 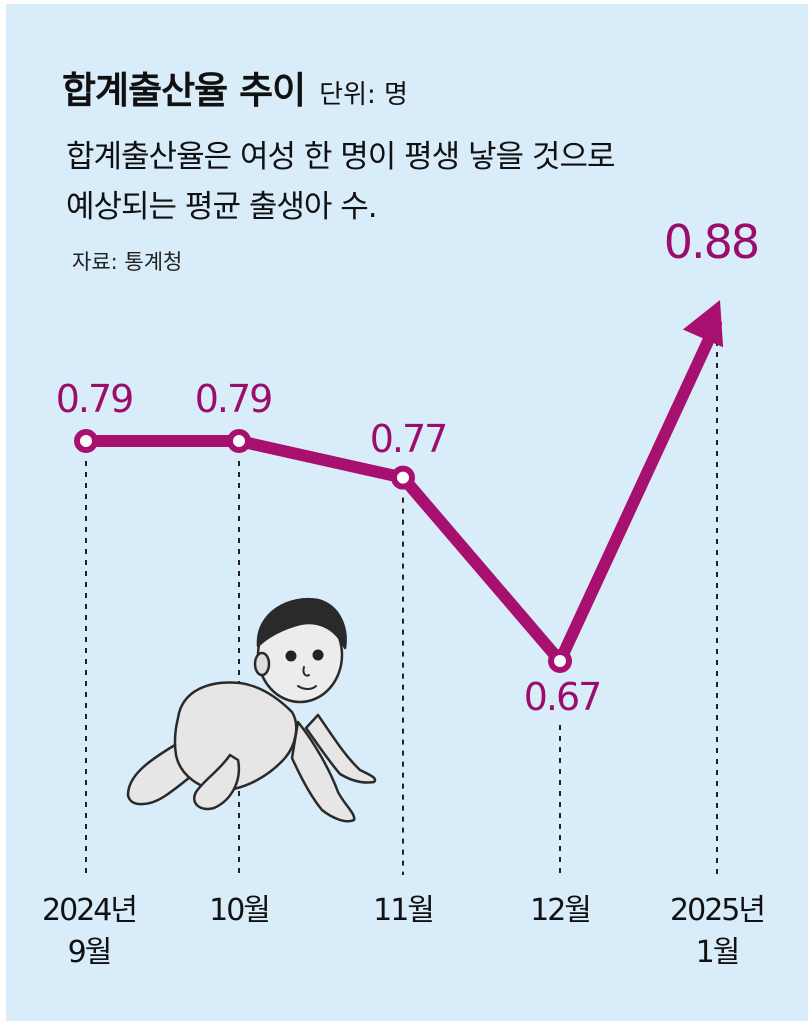 What do you see at coordinates (89, 910) in the screenshot?
I see `x-tick-label-0-0: 2024년` at bounding box center [89, 910].